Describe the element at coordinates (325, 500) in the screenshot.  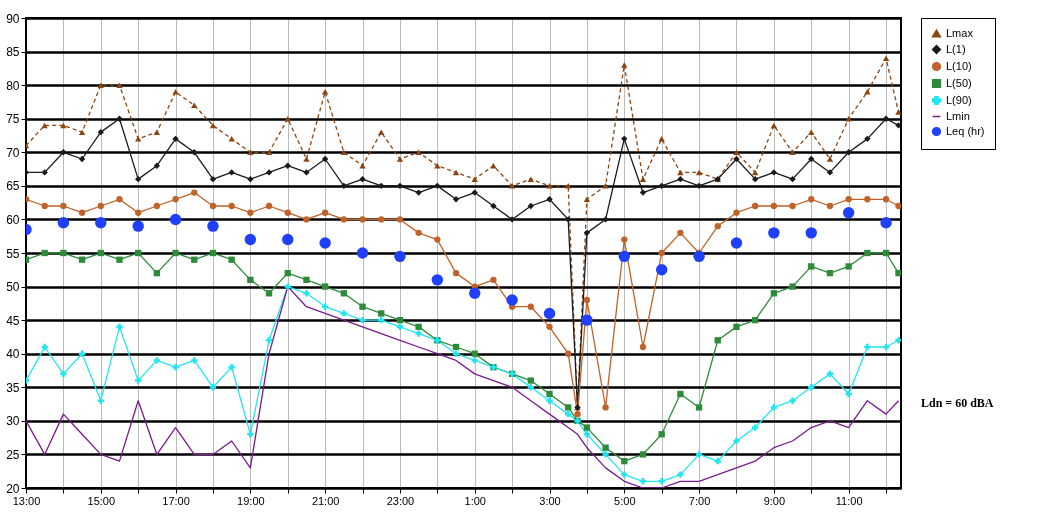
I see `x-tick-label: 21:00` at that location.